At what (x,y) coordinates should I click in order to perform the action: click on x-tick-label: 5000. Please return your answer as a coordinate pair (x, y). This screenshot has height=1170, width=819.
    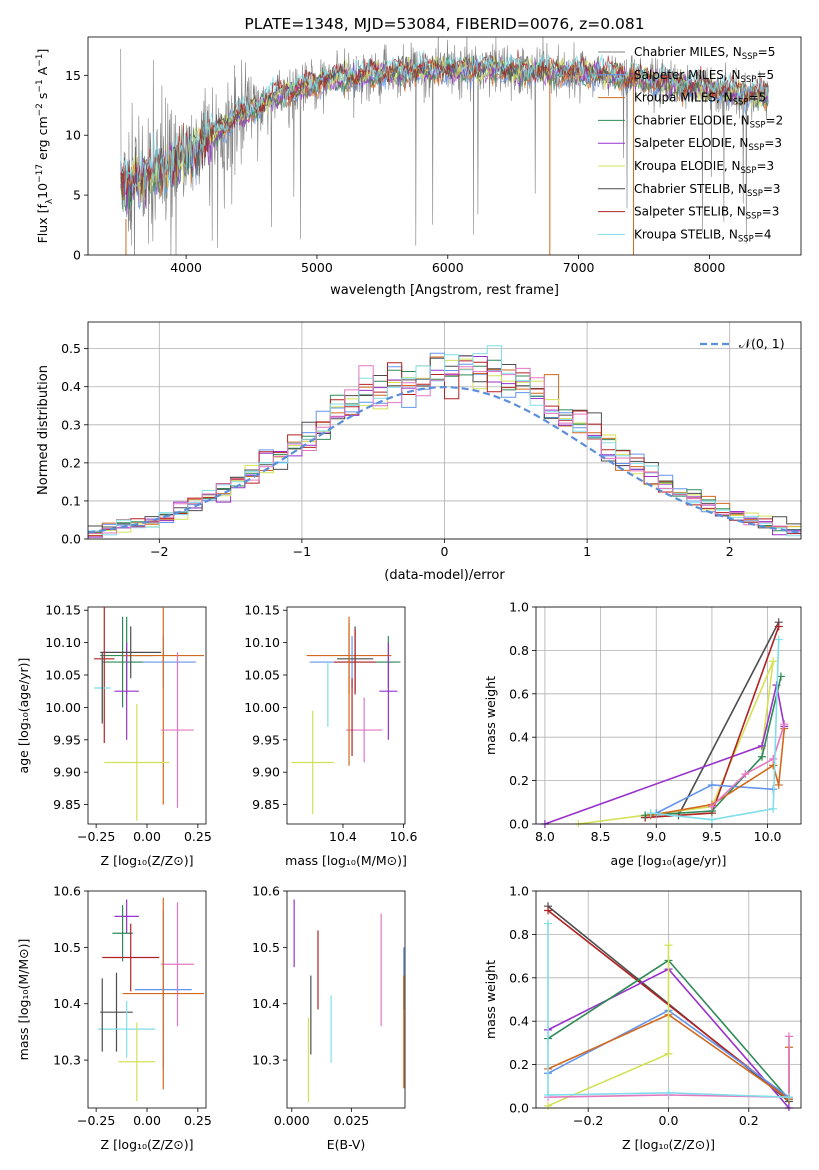
    Looking at the image, I should click on (317, 267).